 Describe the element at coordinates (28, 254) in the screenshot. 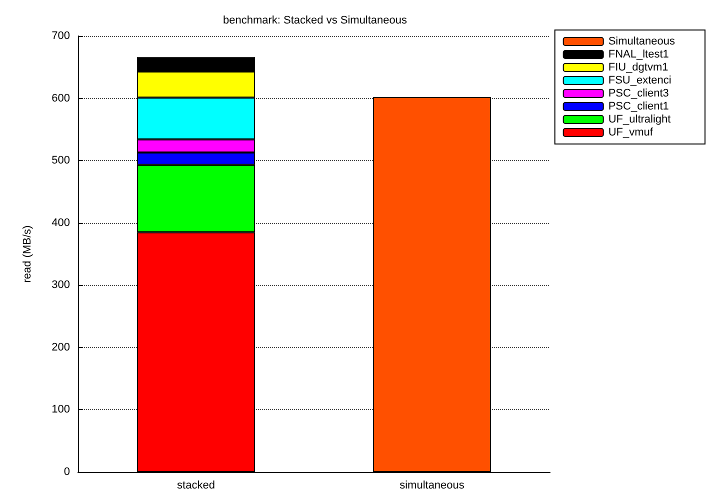

I see `y-axis-title: read (MB/s)` at that location.